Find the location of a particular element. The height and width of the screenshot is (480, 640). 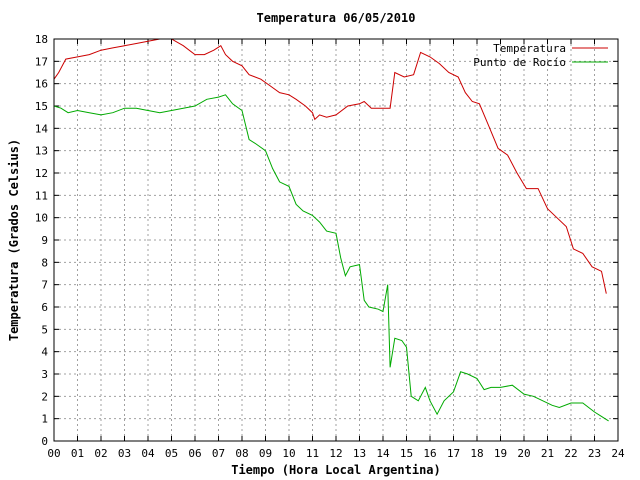

y-tick-label: 6 is located at coordinates (44, 307).